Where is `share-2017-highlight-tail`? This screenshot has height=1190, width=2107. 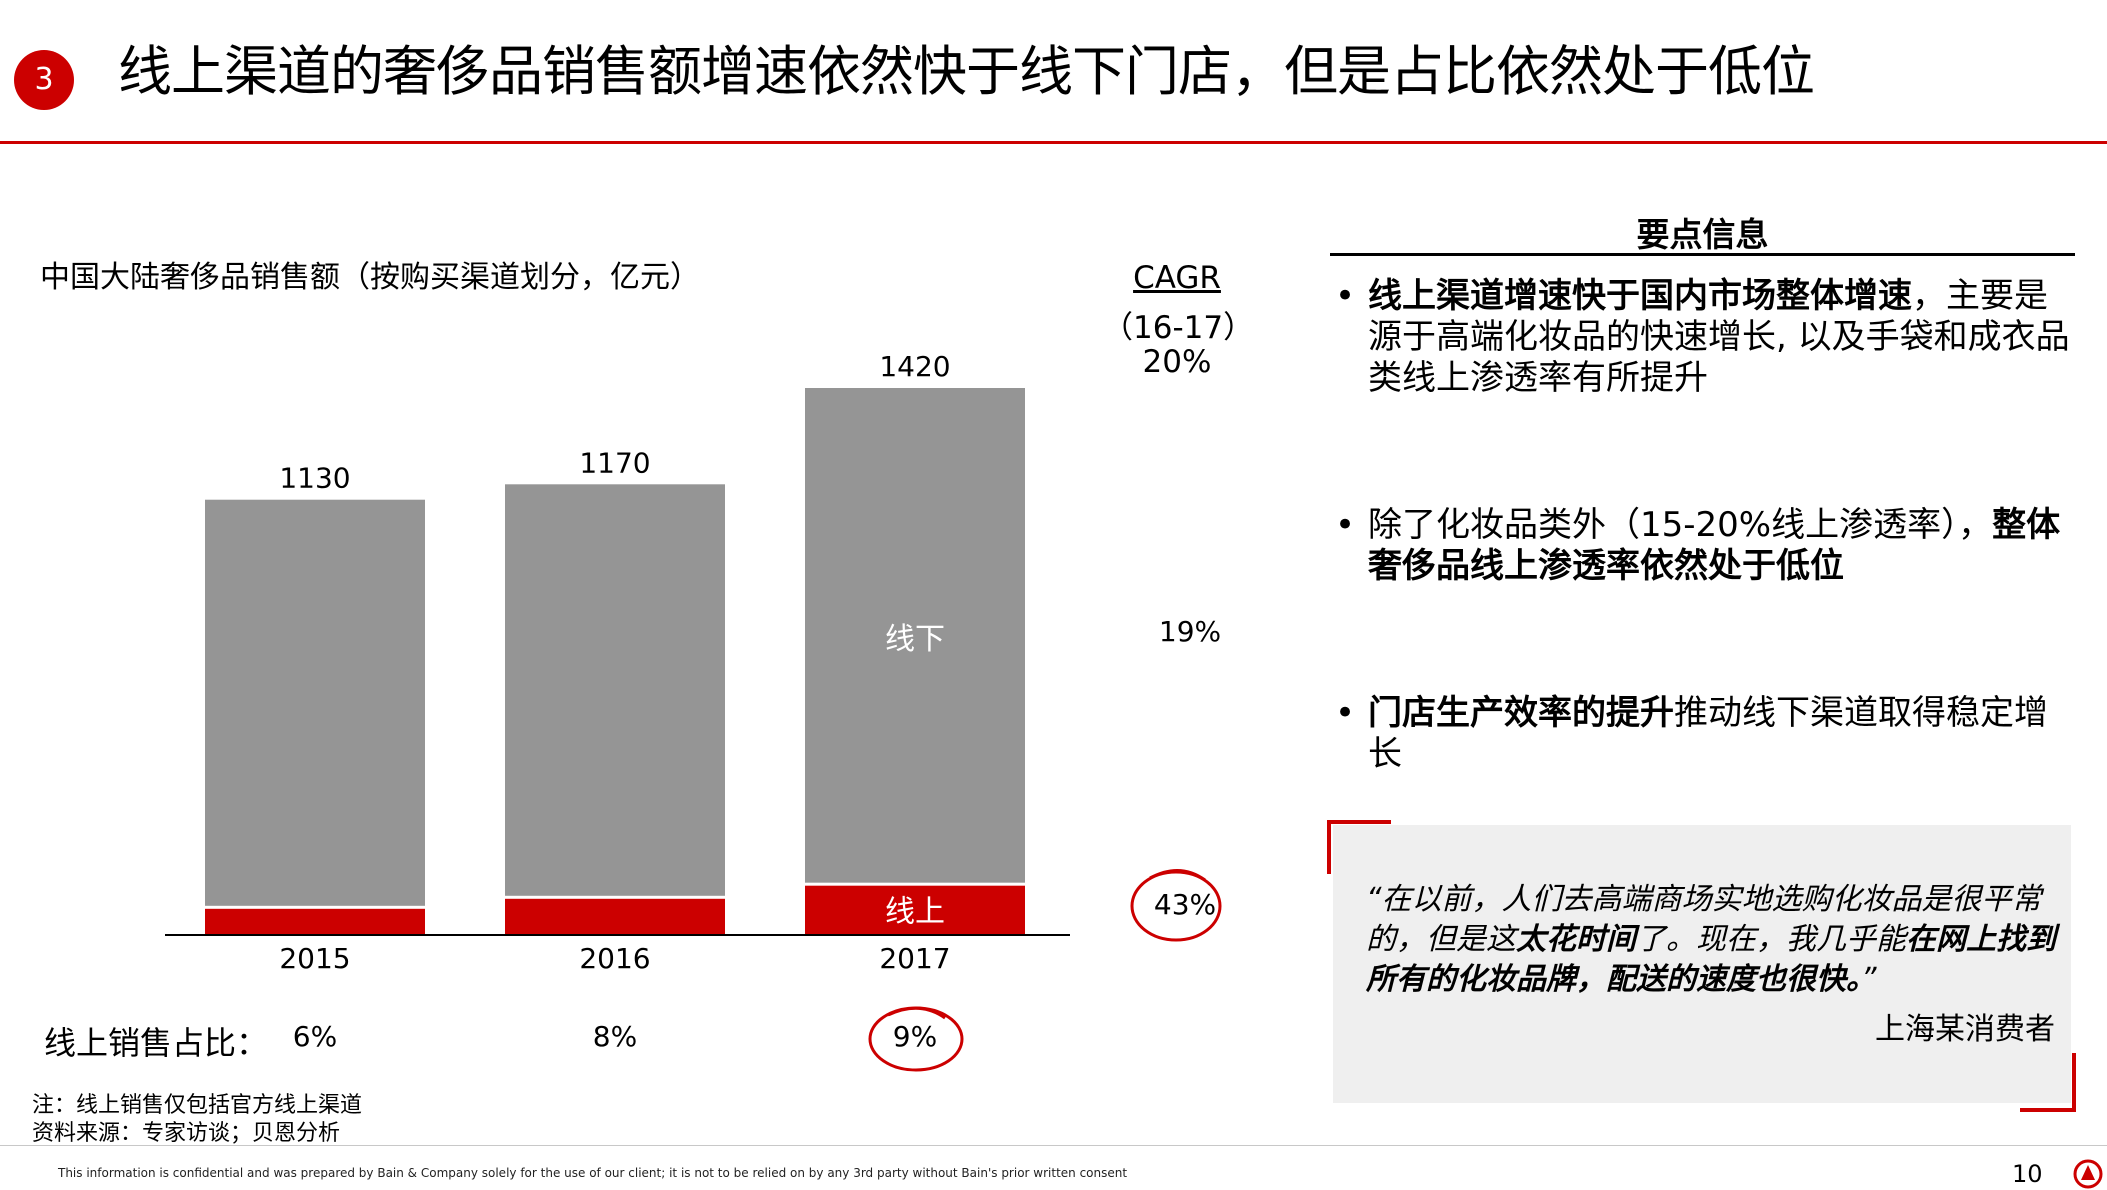 share-2017-highlight-tail is located at coordinates (916, 1013).